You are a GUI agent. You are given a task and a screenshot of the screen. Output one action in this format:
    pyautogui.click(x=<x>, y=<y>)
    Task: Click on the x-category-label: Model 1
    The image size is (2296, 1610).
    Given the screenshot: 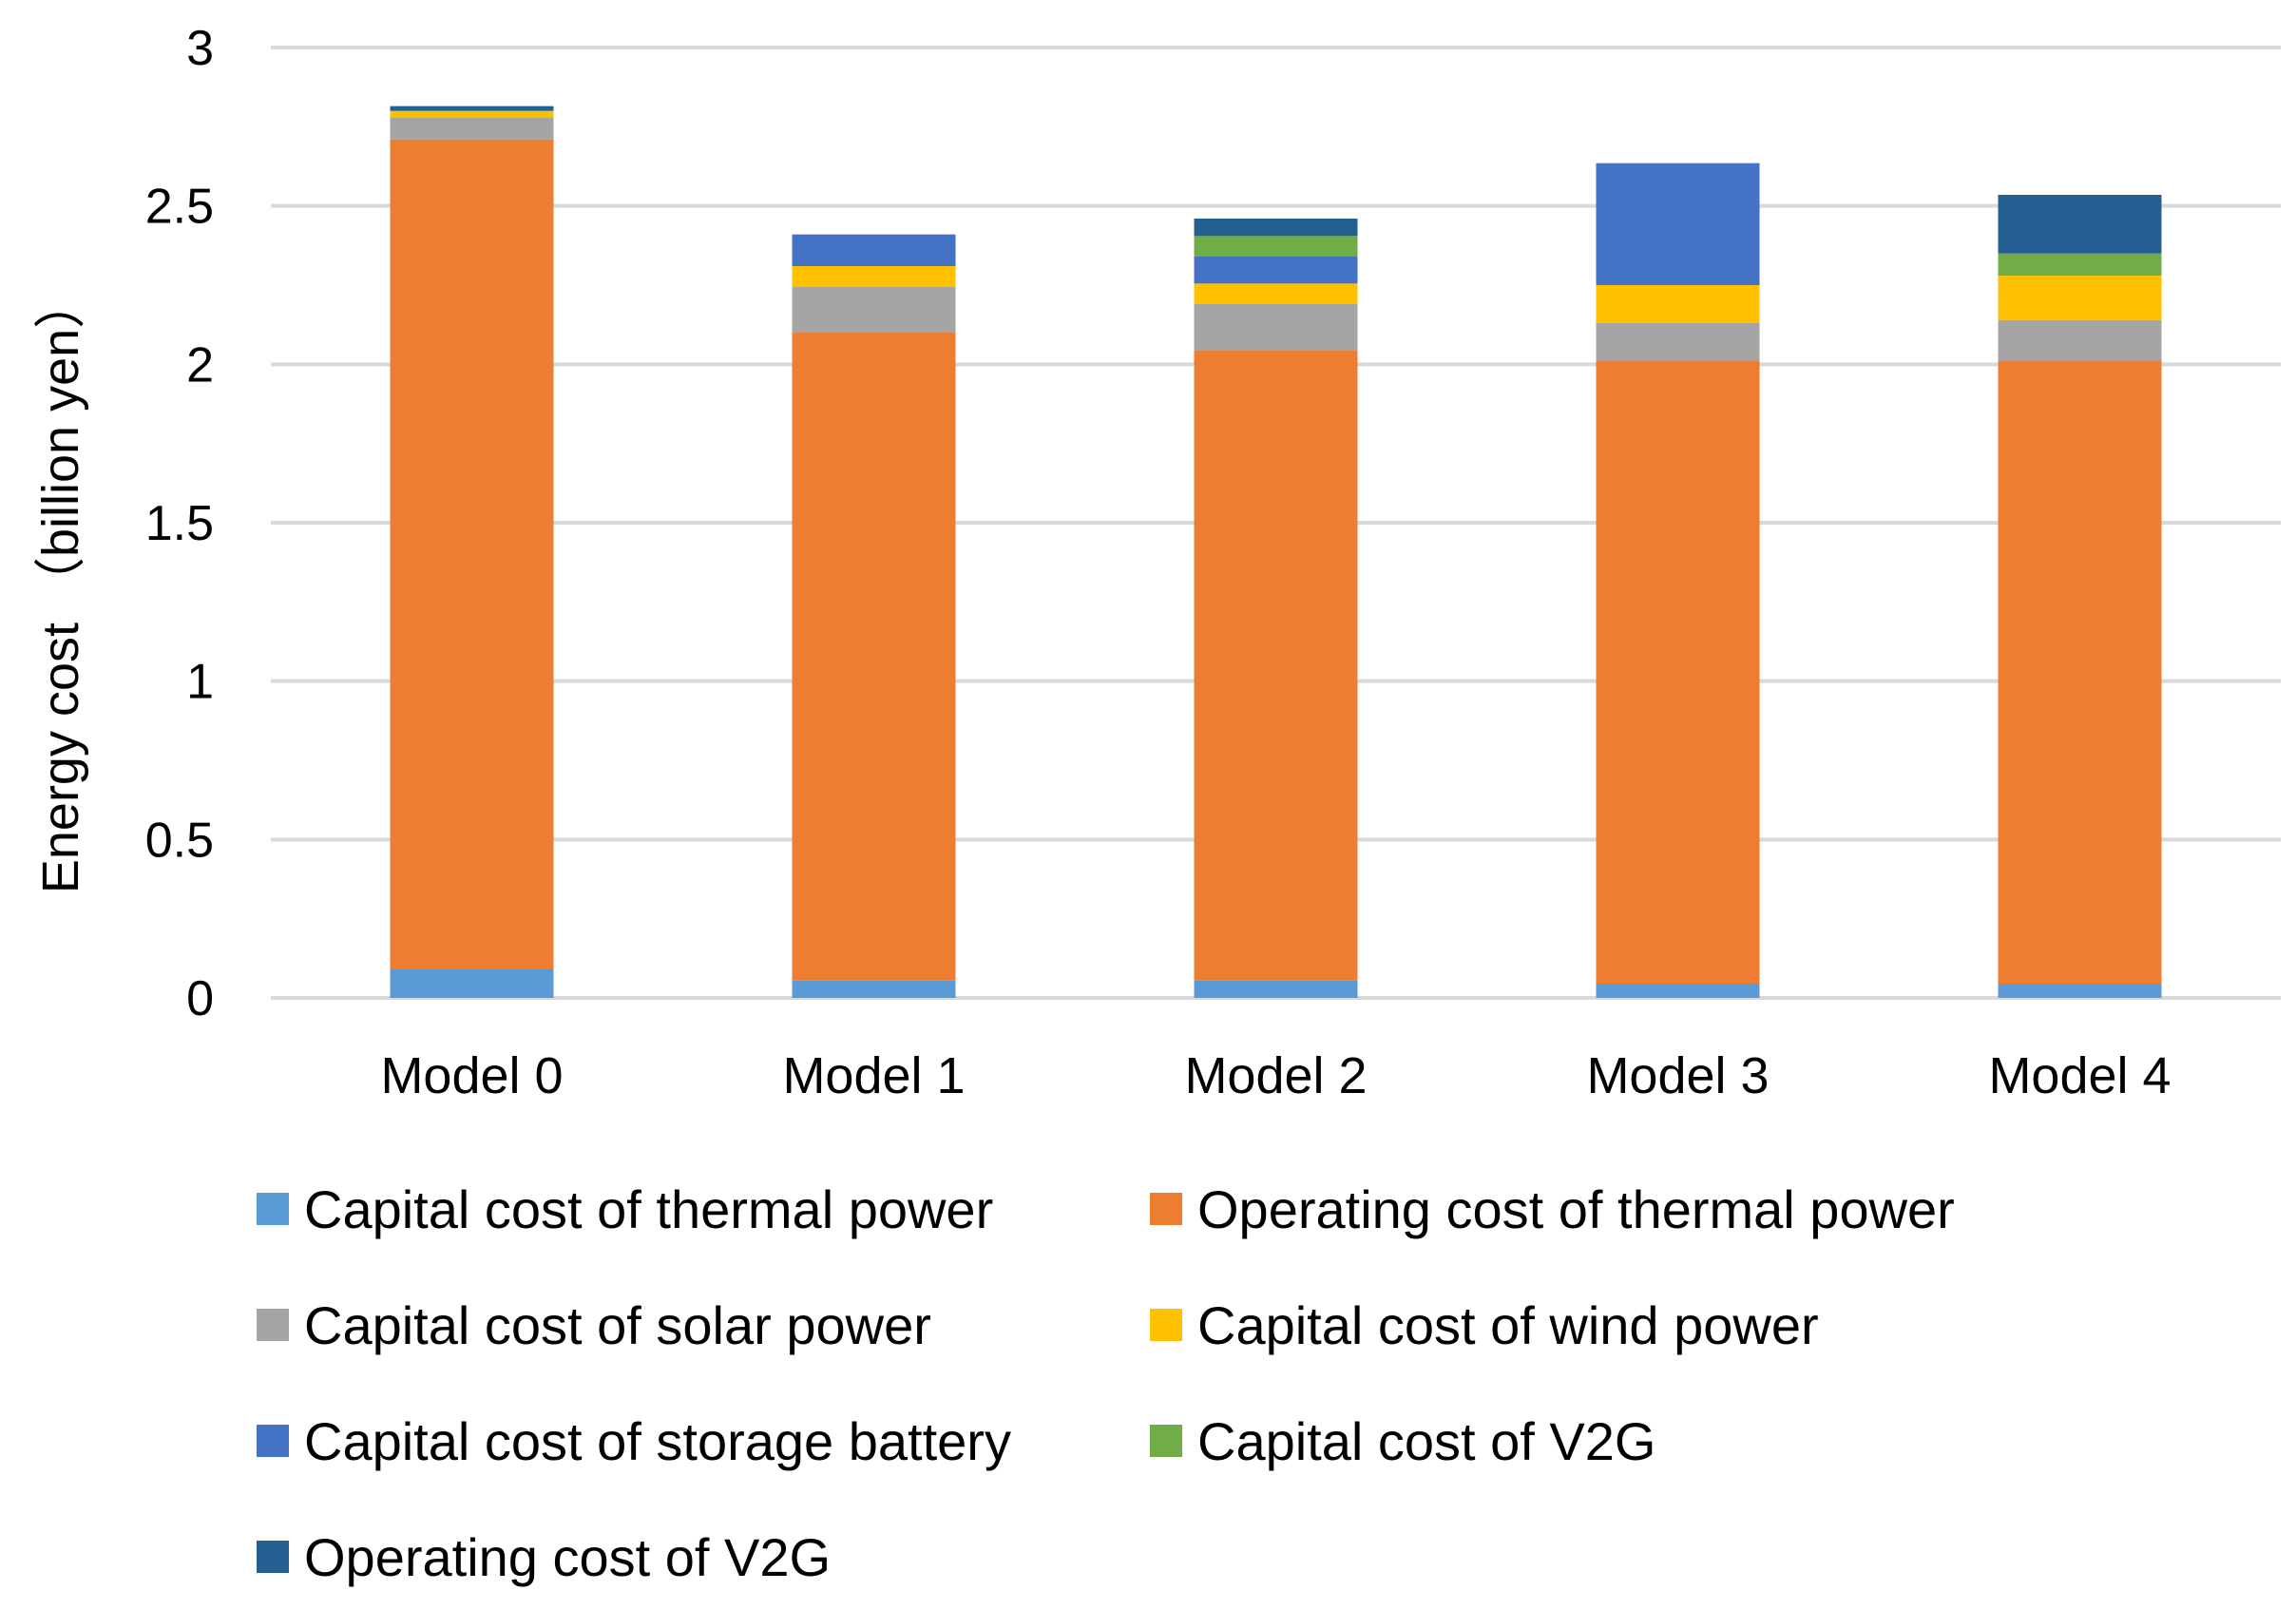 What is the action you would take?
    pyautogui.click(x=873, y=1075)
    